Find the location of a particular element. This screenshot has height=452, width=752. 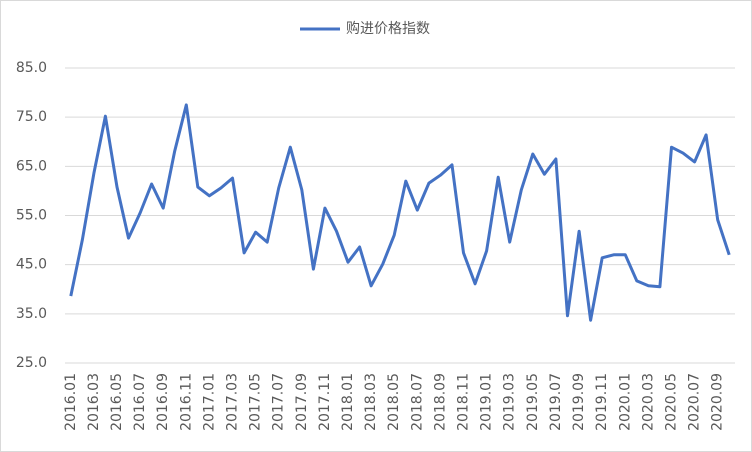

x-tick-label: 2019.11 is located at coordinates (602, 402).